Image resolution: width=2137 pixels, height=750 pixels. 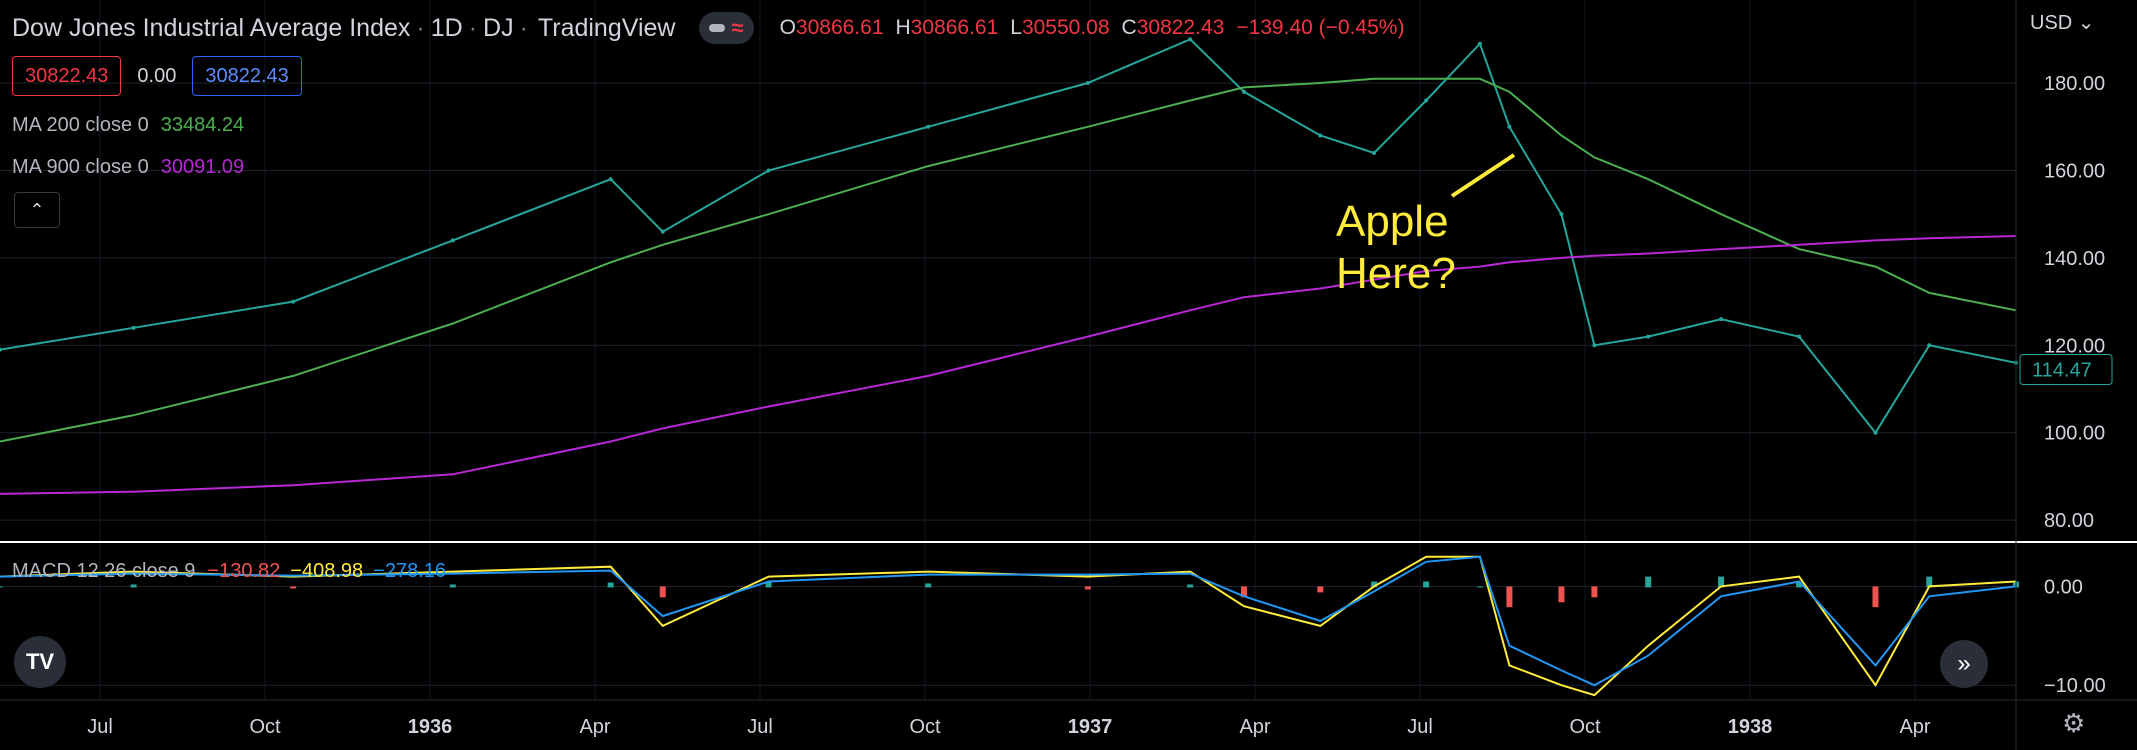 What do you see at coordinates (128, 125) in the screenshot?
I see `ma200-legend: MA 200 close 0 33484.24` at bounding box center [128, 125].